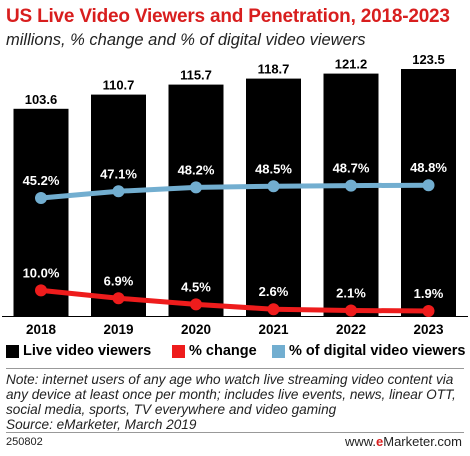 The width and height of the screenshot is (470, 456). What do you see at coordinates (351, 185) in the screenshot?
I see `point-penetration-2022` at bounding box center [351, 185].